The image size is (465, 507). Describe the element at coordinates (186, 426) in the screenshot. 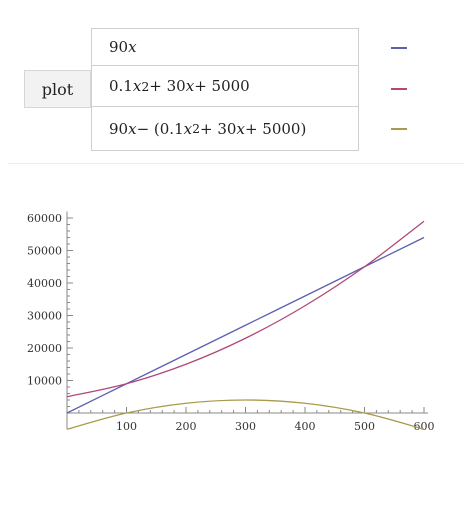

I see `x-tick-label: 200` at that location.